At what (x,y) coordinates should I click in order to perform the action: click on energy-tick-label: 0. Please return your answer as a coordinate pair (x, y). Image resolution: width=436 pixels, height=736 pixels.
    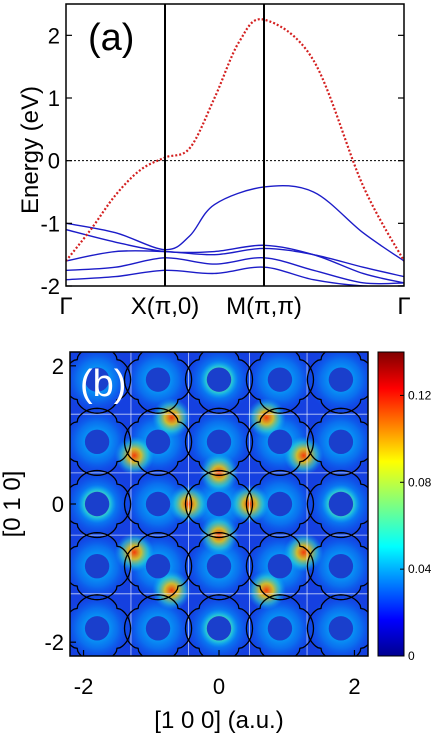
    Looking at the image, I should click on (54, 161).